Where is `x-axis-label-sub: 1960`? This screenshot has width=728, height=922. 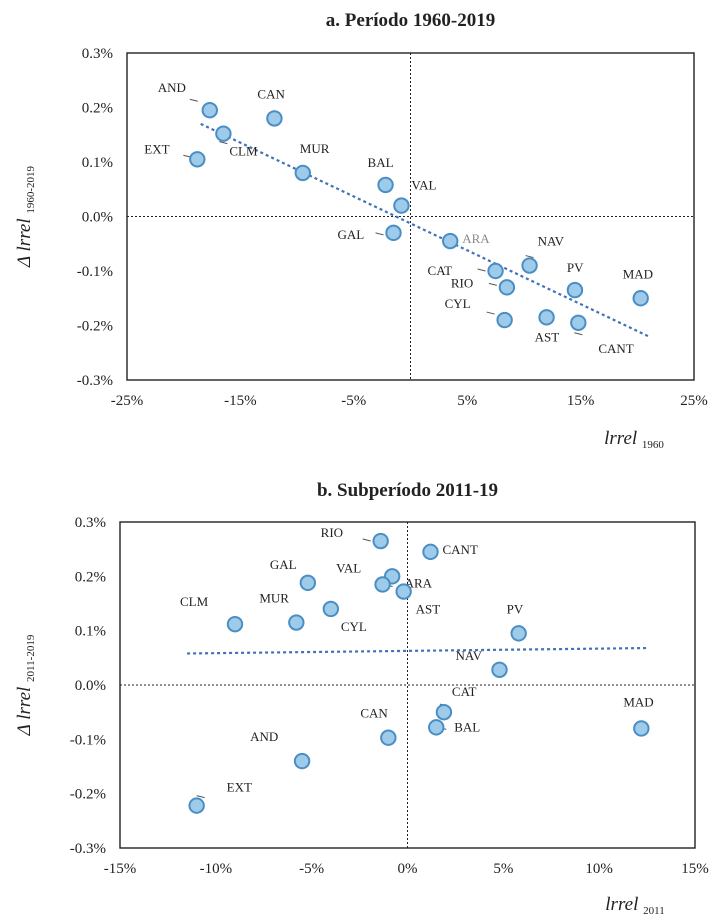 x-axis-label-sub: 1960 is located at coordinates (653, 445).